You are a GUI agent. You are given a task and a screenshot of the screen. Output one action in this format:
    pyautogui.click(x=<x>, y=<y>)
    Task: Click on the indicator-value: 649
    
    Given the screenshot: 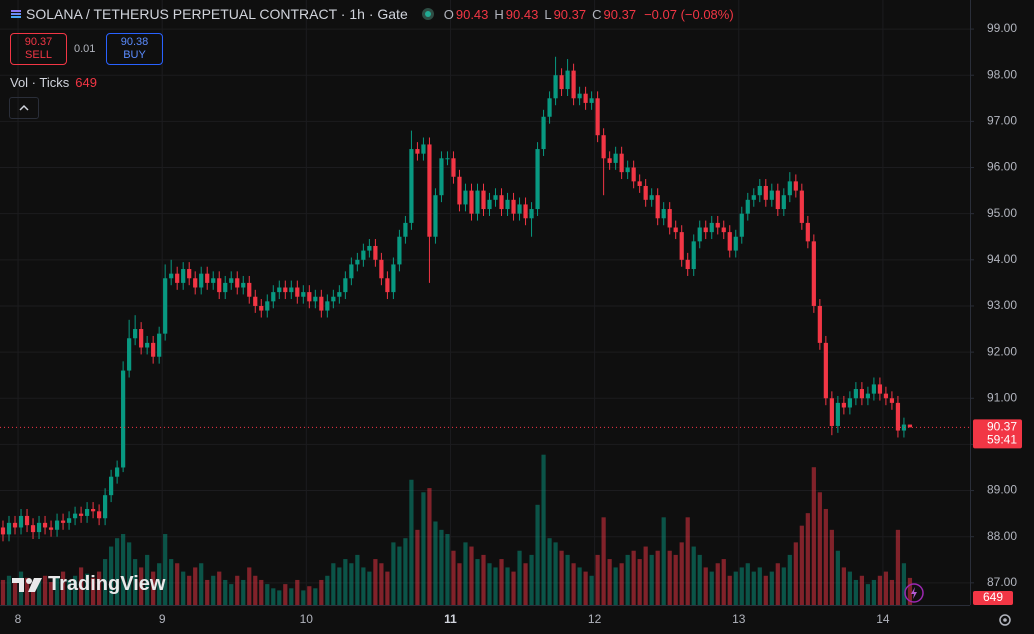 What is the action you would take?
    pyautogui.click(x=86, y=82)
    